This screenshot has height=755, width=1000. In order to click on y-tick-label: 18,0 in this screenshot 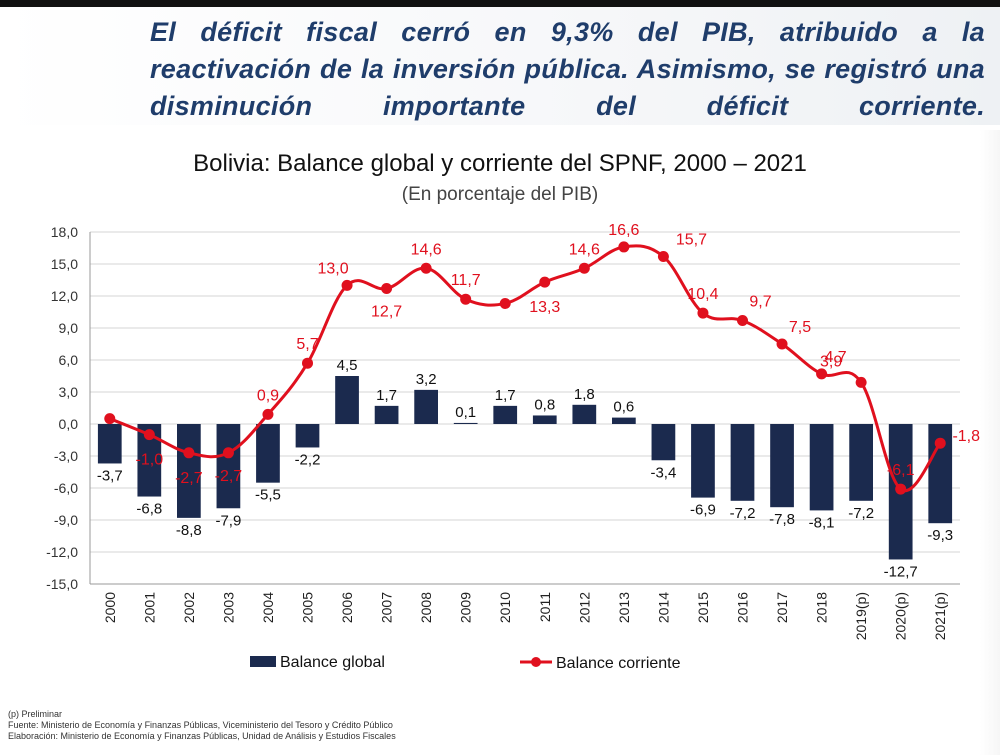, I will do `click(64, 232)`.